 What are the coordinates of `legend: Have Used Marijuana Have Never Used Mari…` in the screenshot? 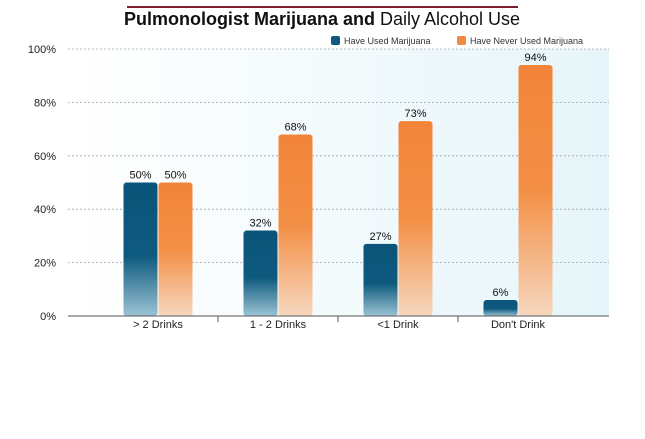 It's located at (457, 41).